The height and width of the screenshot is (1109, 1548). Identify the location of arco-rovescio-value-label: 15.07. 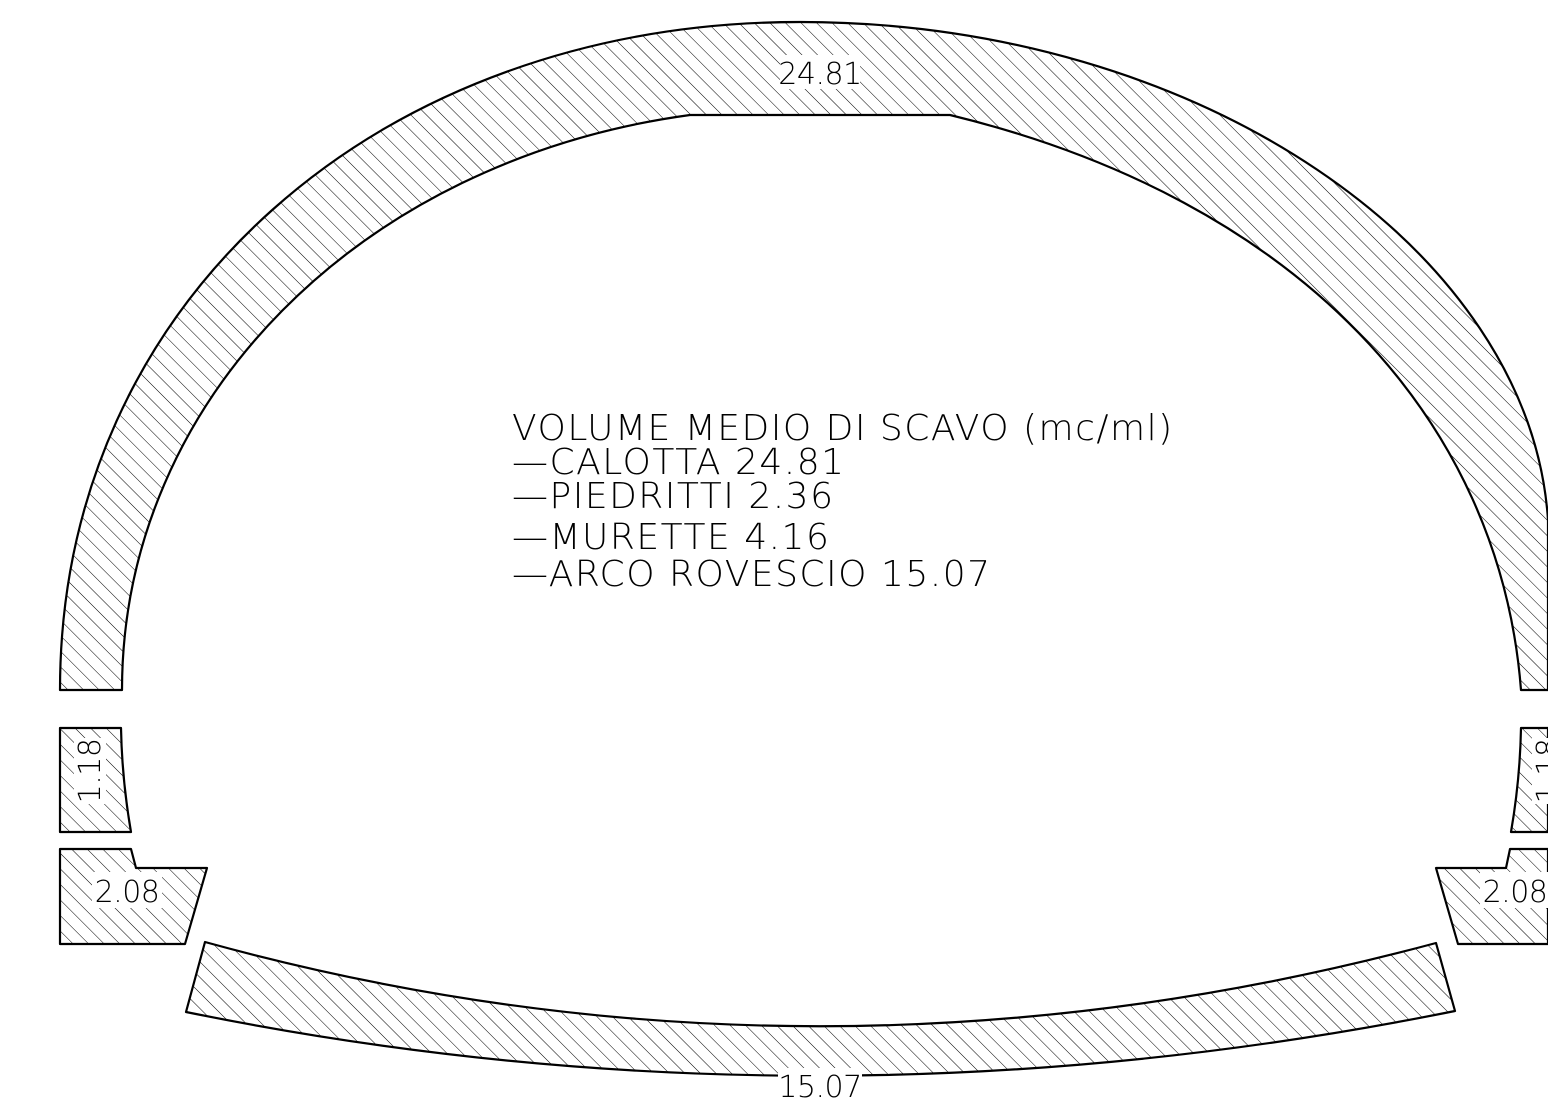
(819, 1087).